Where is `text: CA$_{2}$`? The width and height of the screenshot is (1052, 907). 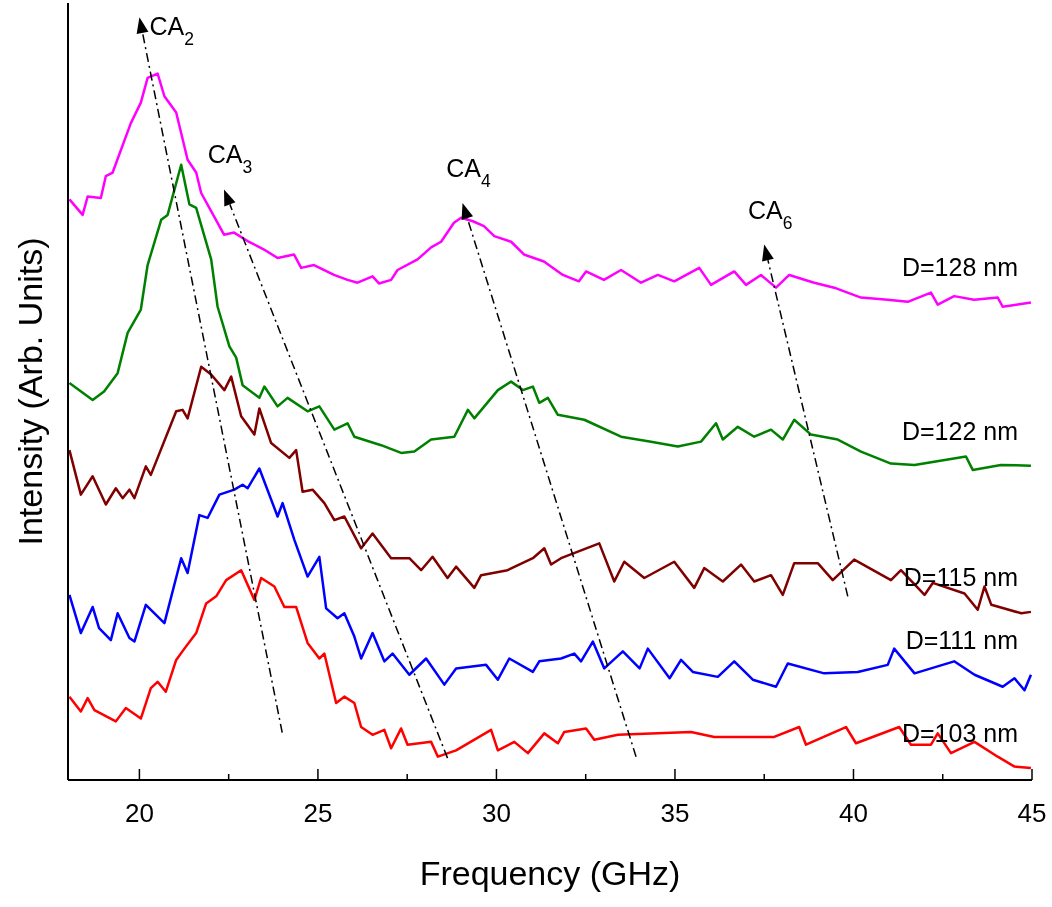
text: CA$_{2}$ is located at coordinates (171, 31).